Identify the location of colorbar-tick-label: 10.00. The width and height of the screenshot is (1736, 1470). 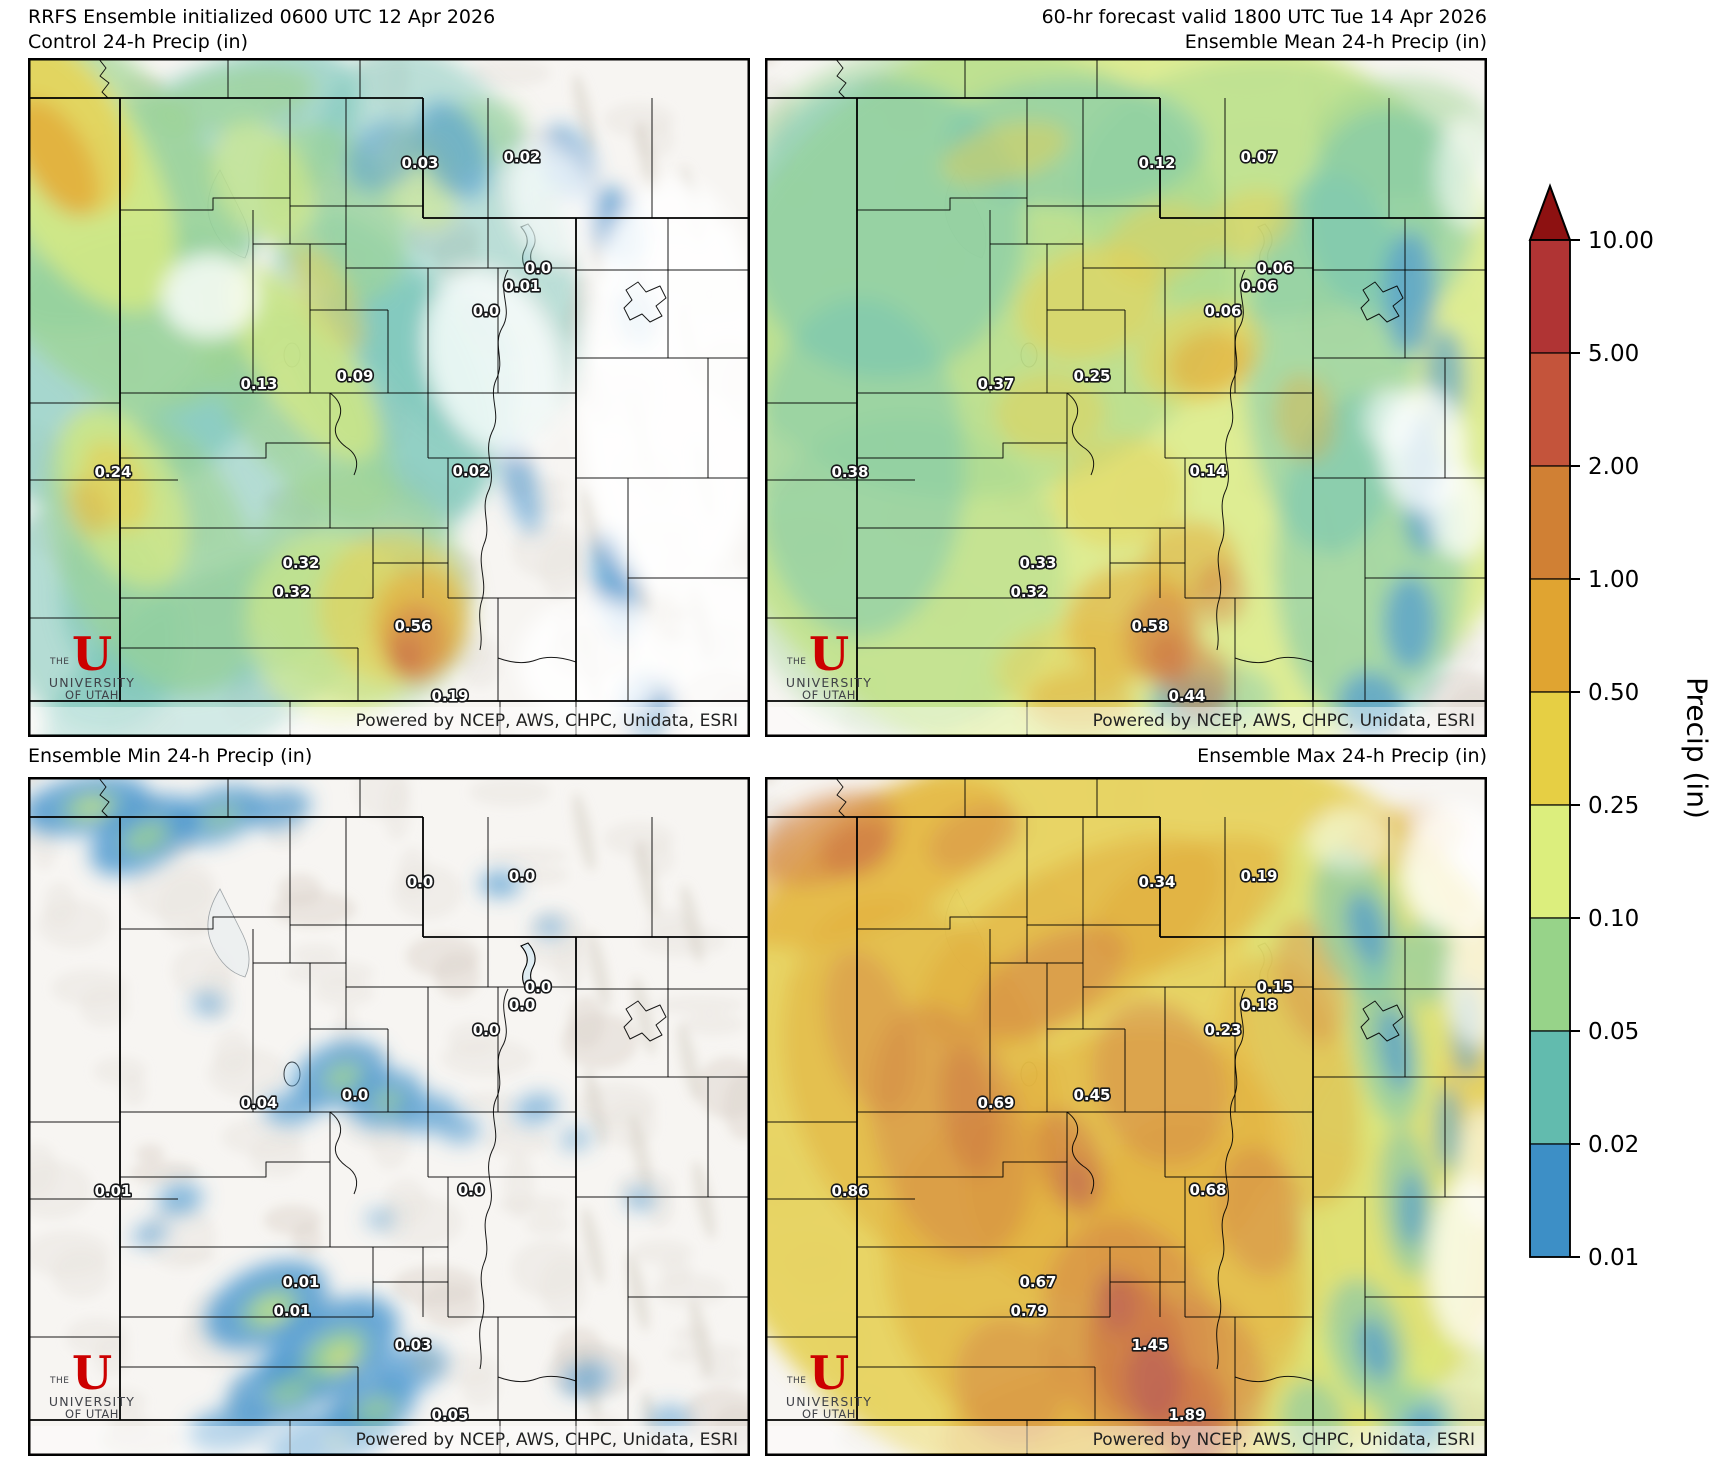
(1621, 241).